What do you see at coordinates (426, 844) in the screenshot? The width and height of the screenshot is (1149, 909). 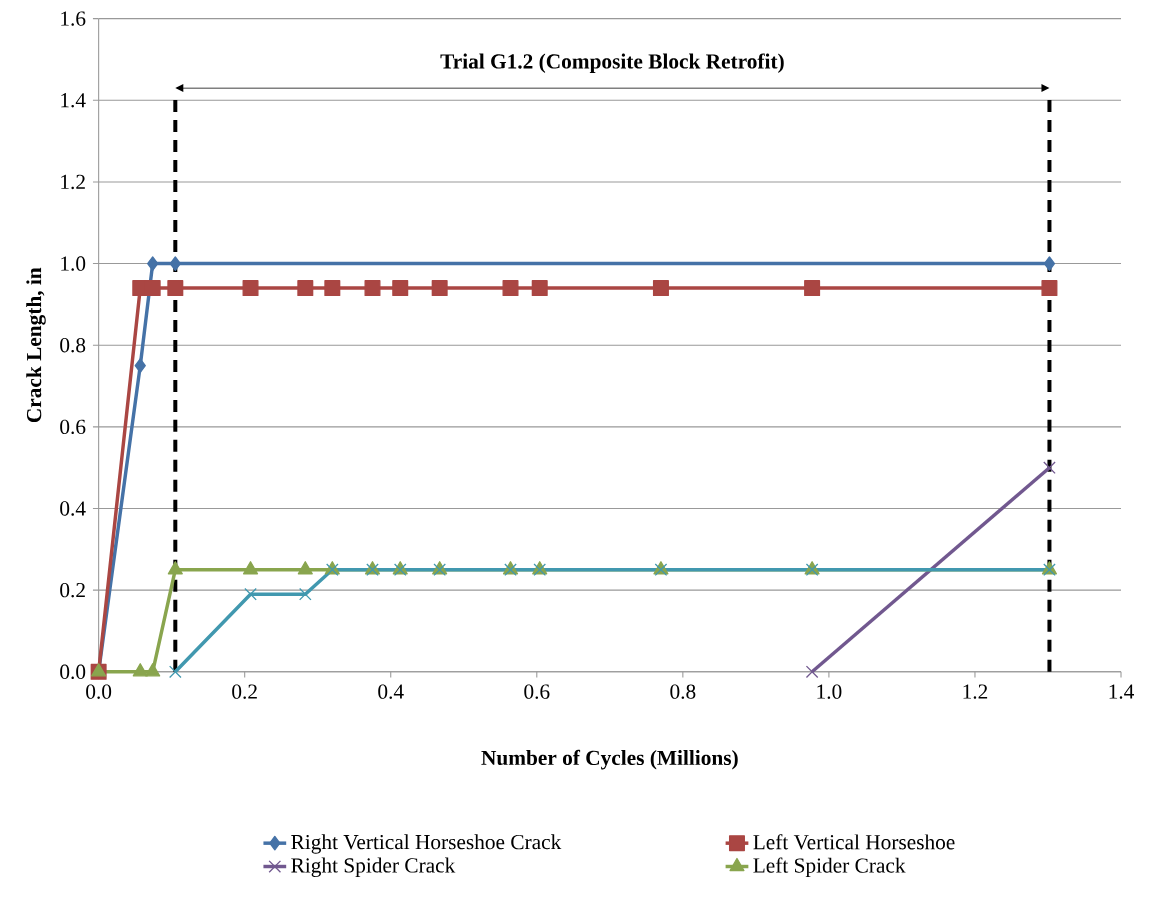 I see `legend-label: Right Vertical Horseshoe Crack` at bounding box center [426, 844].